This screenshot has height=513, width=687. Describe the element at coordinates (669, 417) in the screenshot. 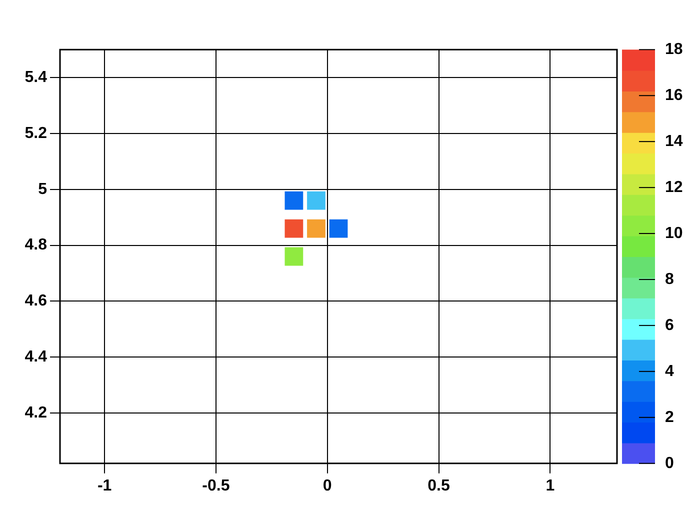

I see `color-bar-label: 2` at that location.